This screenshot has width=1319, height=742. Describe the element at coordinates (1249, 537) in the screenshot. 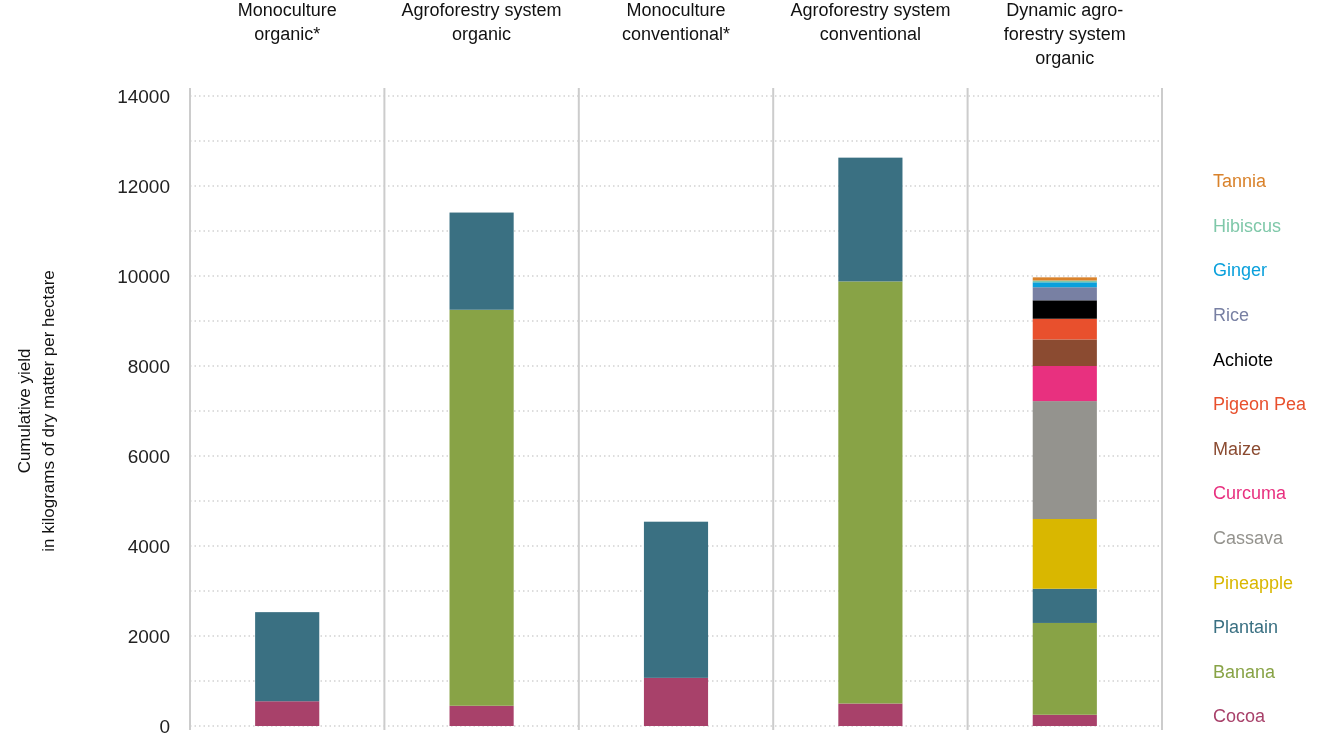

I see `text: Cassava` at that location.